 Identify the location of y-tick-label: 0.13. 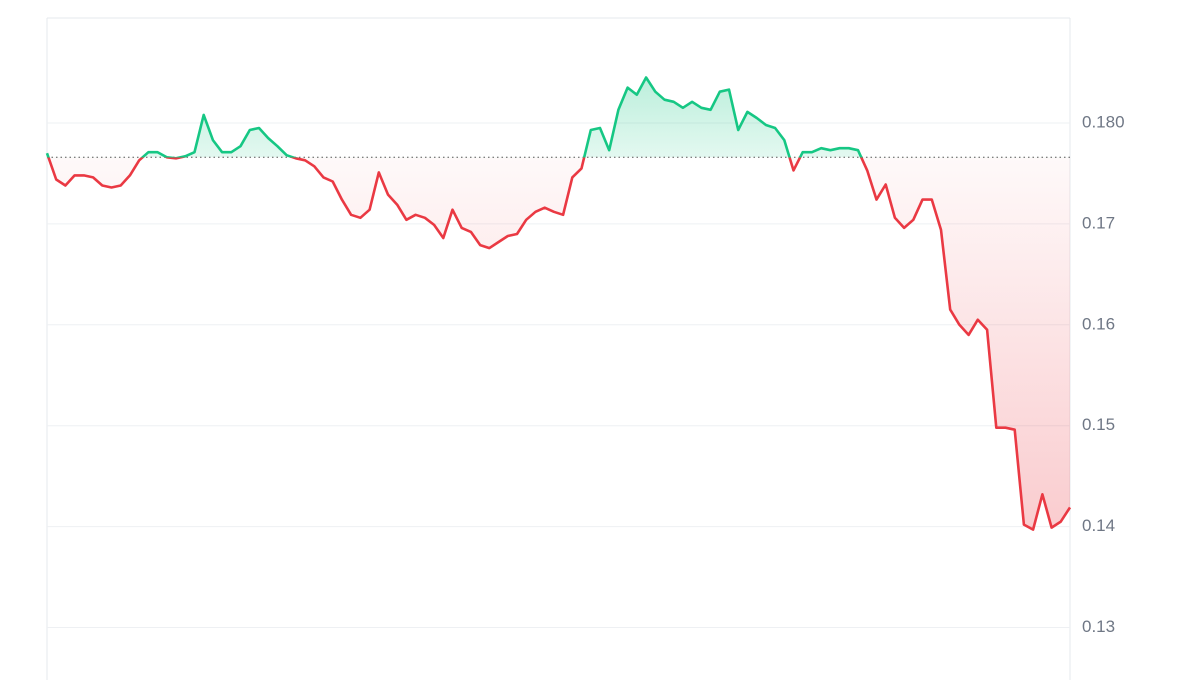
(1098, 626).